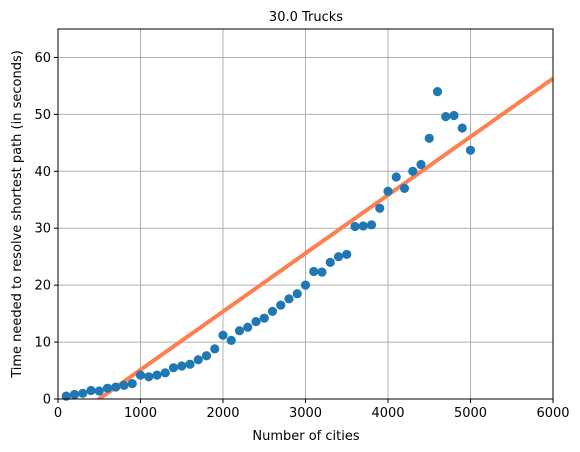 This screenshot has height=452, width=580. Describe the element at coordinates (42, 229) in the screenshot. I see `y-tick-label: 30` at that location.